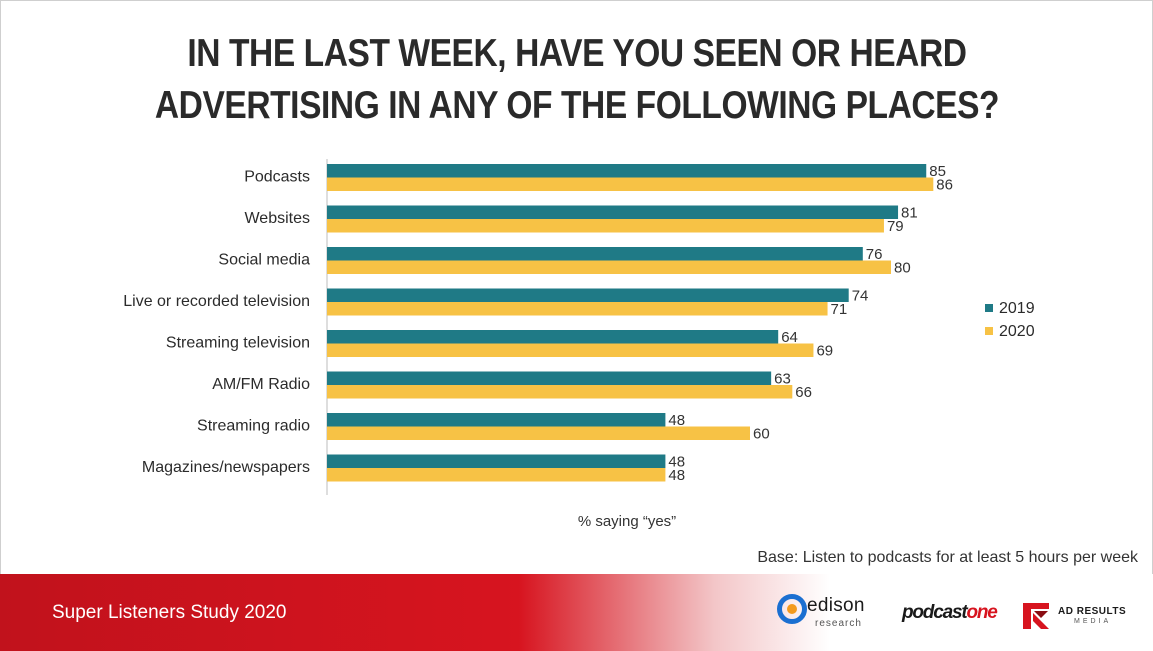 Image resolution: width=1153 pixels, height=651 pixels. I want to click on edison-research-logo: edison research, so click(825, 613).